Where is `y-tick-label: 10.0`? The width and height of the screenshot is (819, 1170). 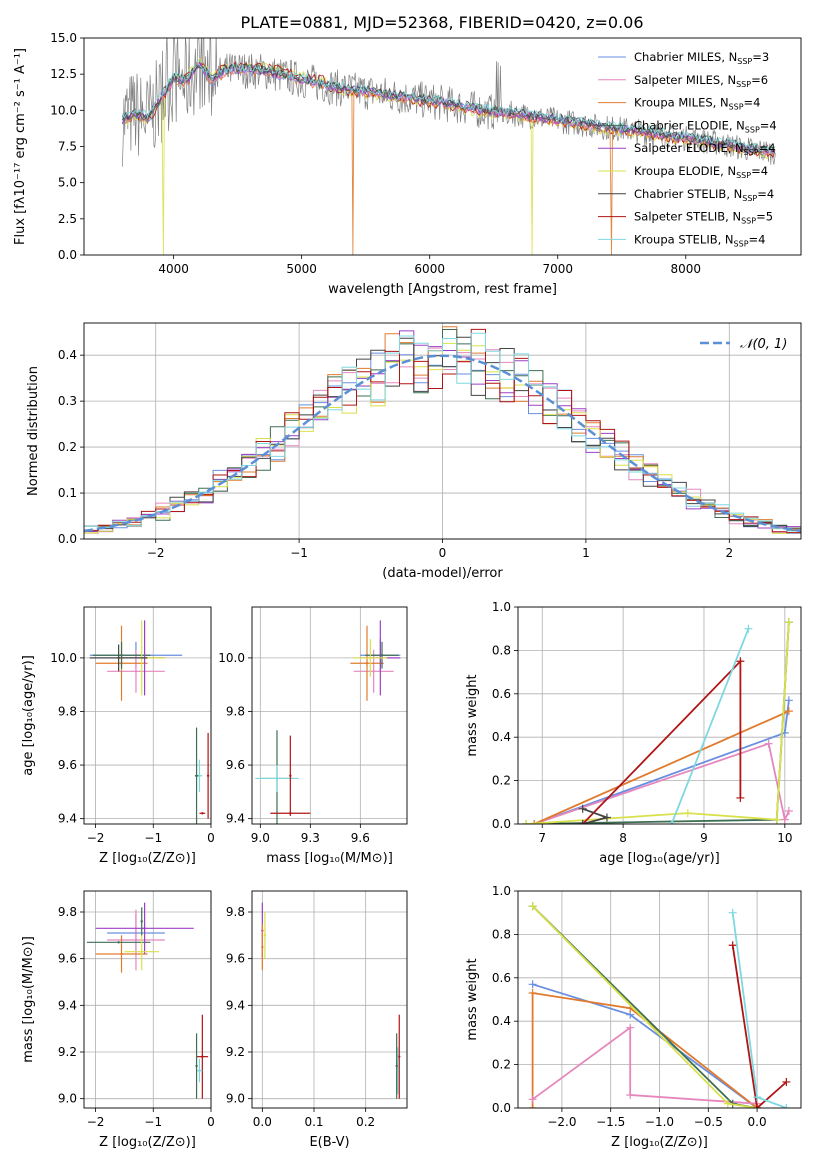 y-tick-label: 10.0 is located at coordinates (63, 658).